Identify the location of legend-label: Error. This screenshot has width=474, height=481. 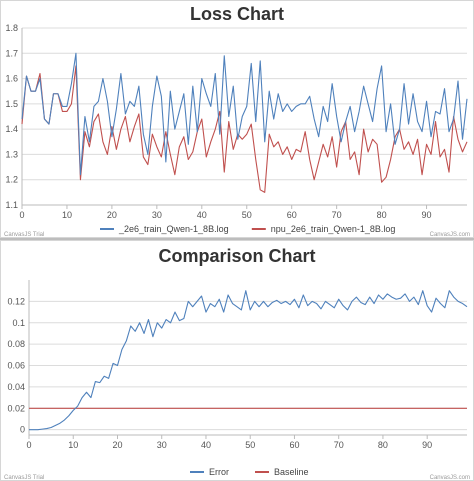
(219, 472).